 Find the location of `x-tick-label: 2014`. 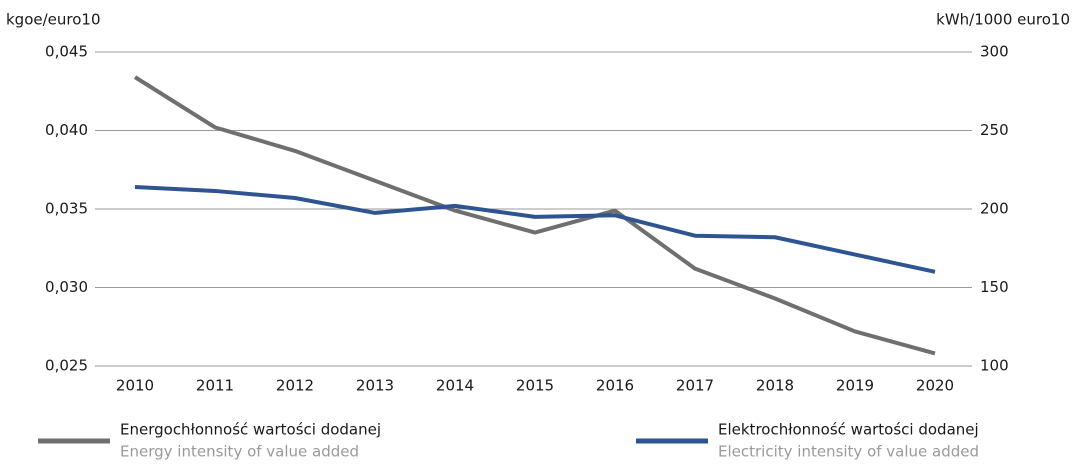

x-tick-label: 2014 is located at coordinates (455, 386).